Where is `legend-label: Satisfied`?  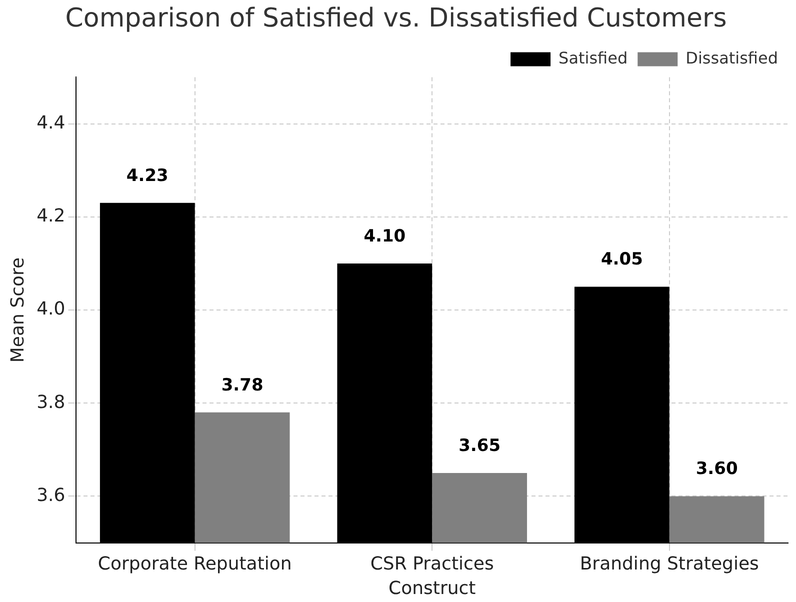
legend-label: Satisfied is located at coordinates (593, 58).